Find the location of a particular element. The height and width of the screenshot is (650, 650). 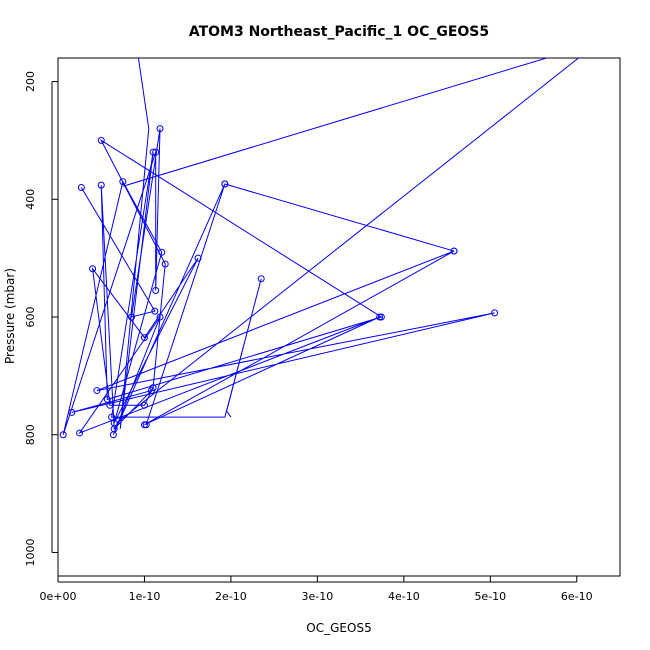

y-tick-label: 400 is located at coordinates (30, 199).